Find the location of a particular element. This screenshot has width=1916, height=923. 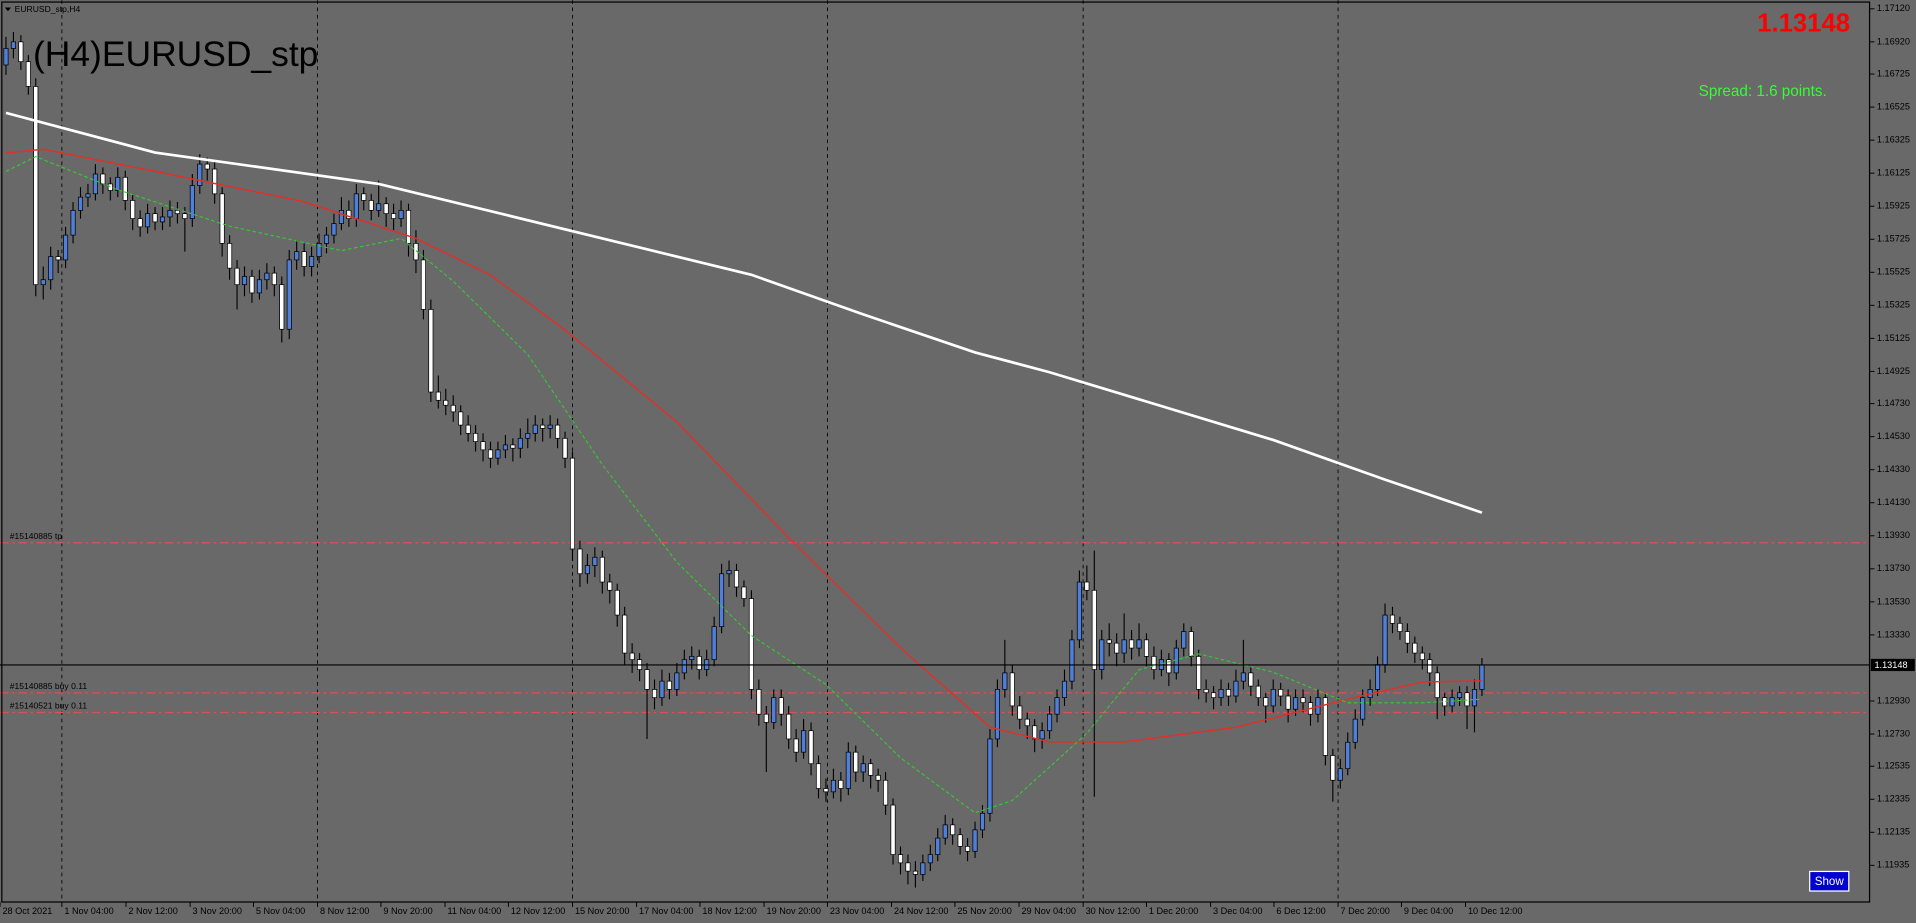

show-button-box is located at coordinates (1829, 881).